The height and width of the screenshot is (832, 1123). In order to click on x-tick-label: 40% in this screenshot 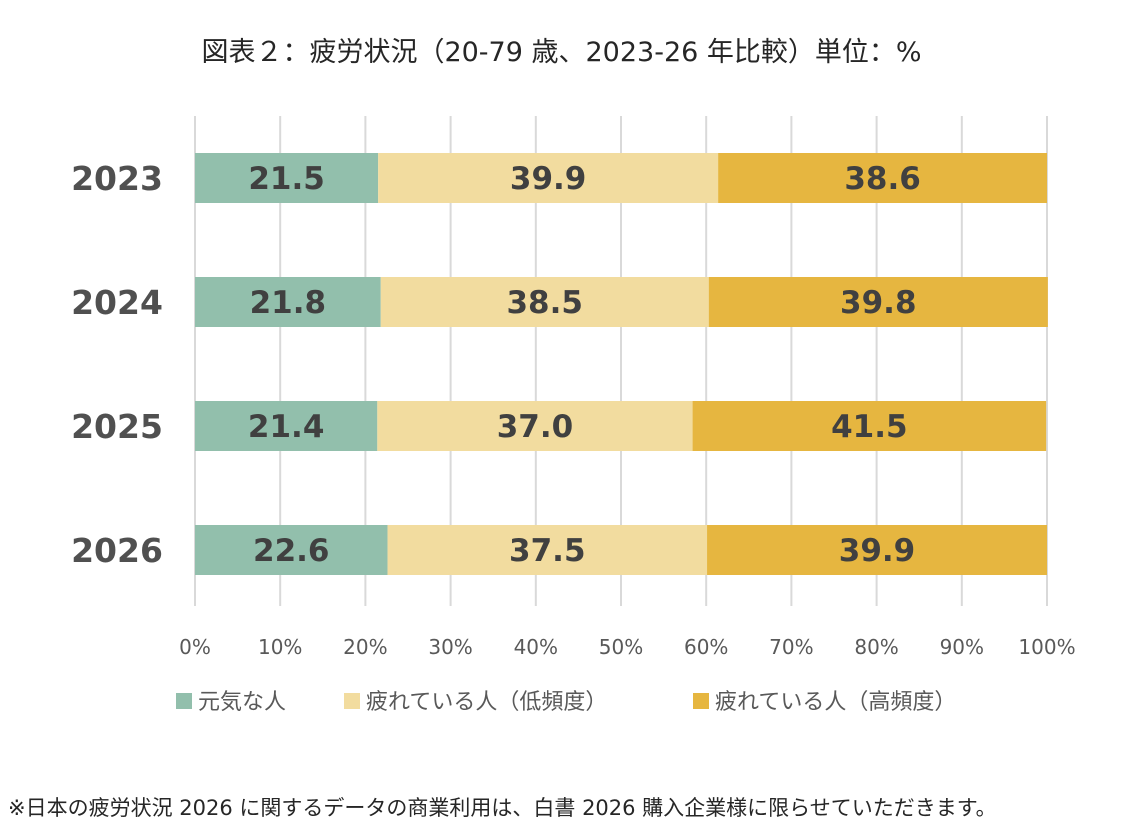, I will do `click(536, 647)`.